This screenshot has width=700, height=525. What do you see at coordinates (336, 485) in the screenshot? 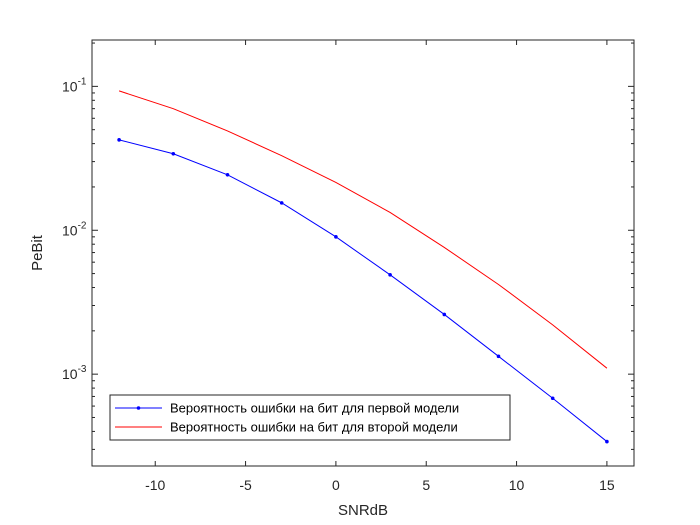
I see `x-tick-label: 0` at bounding box center [336, 485].